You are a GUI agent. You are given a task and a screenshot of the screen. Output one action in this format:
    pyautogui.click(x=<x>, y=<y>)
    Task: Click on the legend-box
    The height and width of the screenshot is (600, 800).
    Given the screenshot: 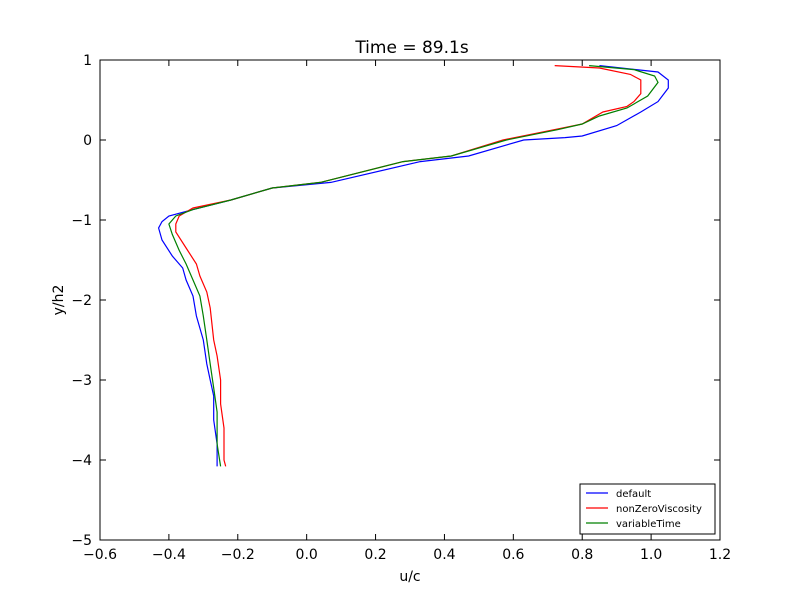 What is the action you would take?
    pyautogui.click(x=647, y=509)
    